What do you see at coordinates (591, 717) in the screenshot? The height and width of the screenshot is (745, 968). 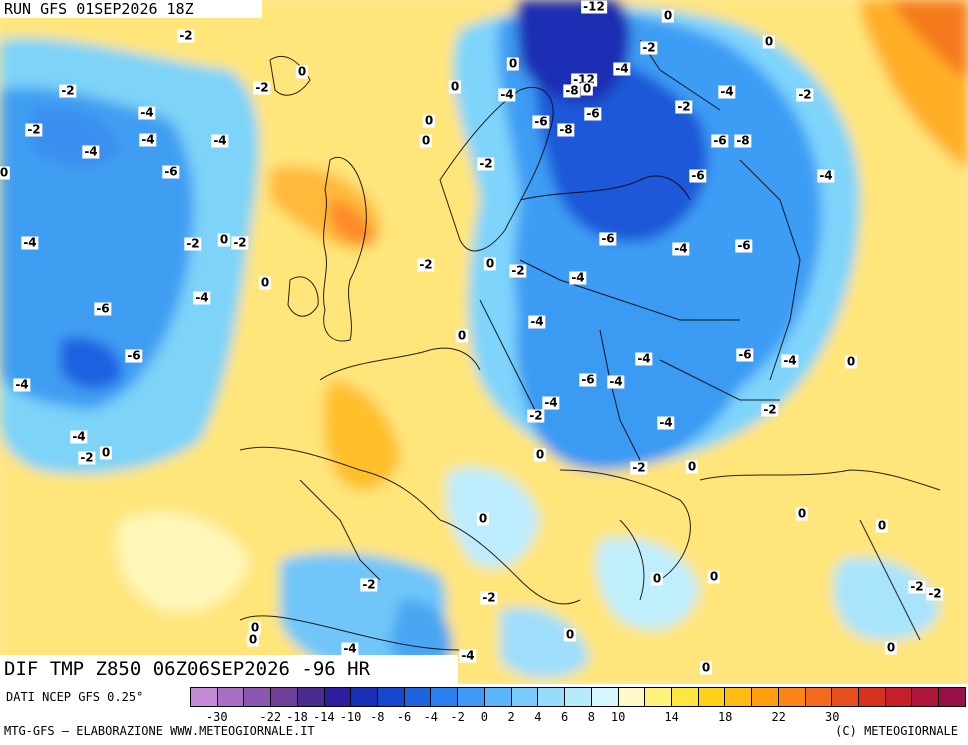 I see `color-scale-tick-label: 8` at bounding box center [591, 717].